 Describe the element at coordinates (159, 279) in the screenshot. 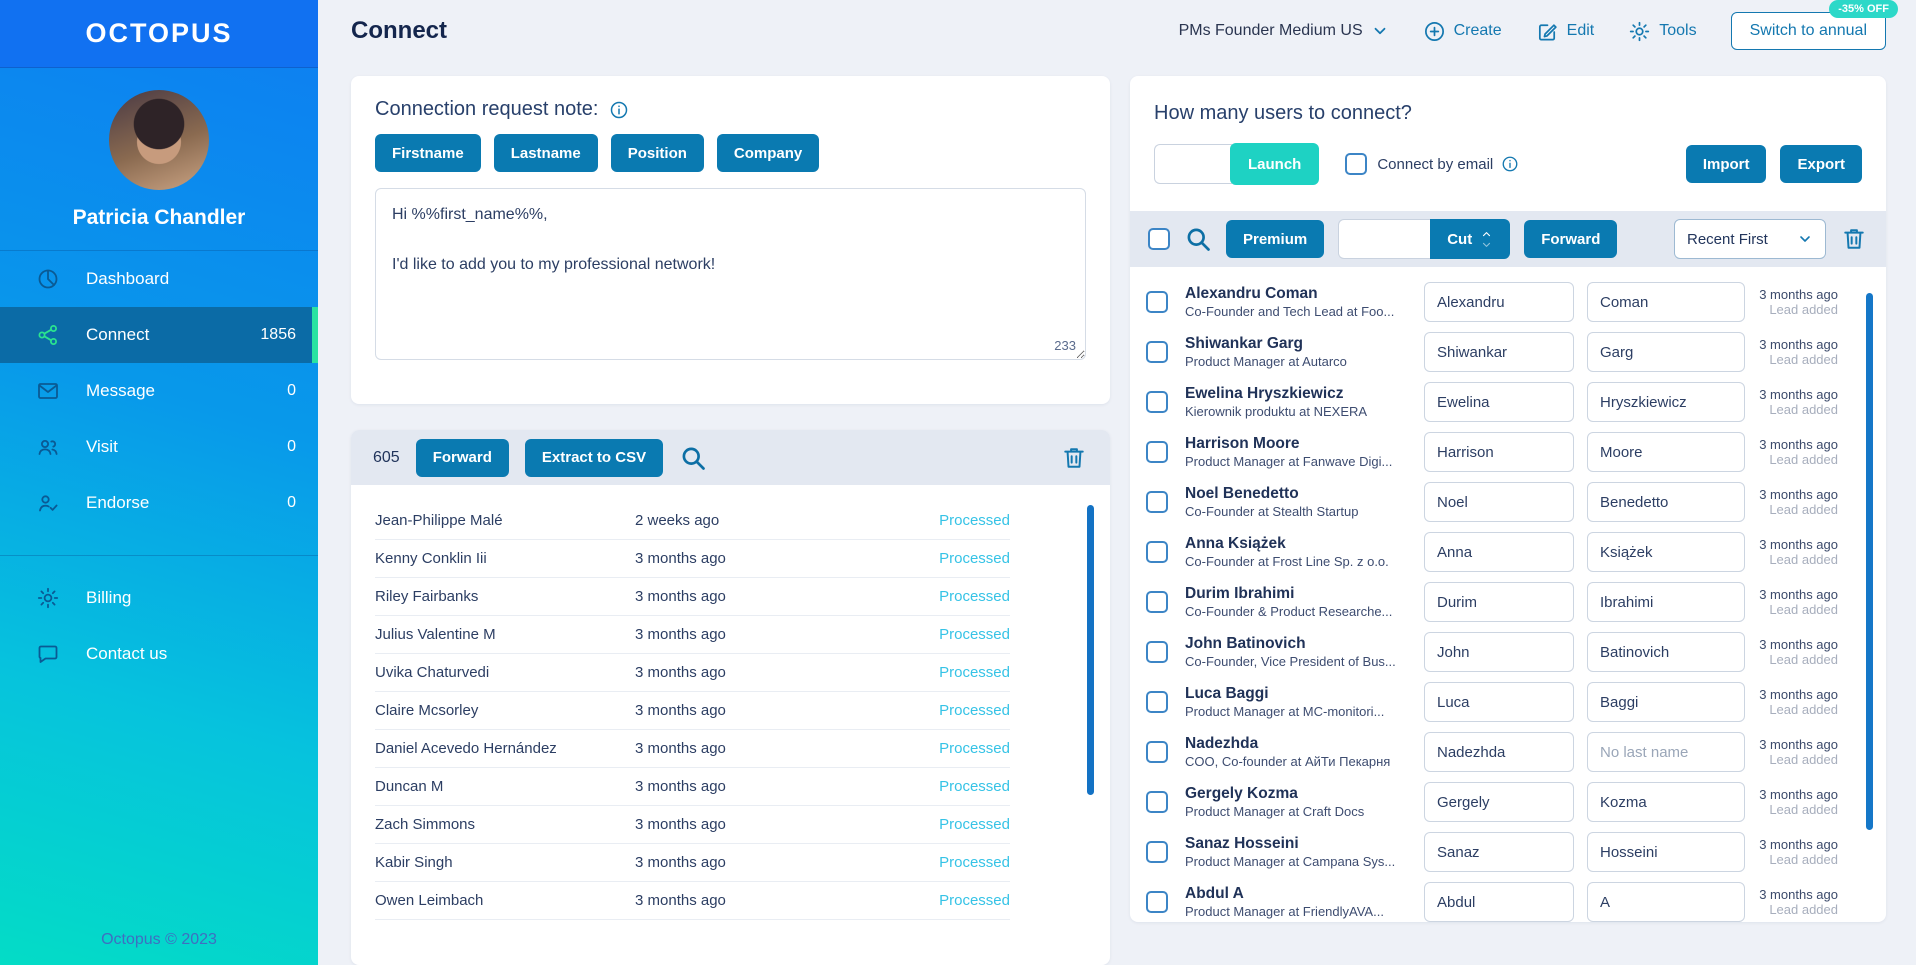

I see `sidebar-item-dashboard: Dashboard` at that location.